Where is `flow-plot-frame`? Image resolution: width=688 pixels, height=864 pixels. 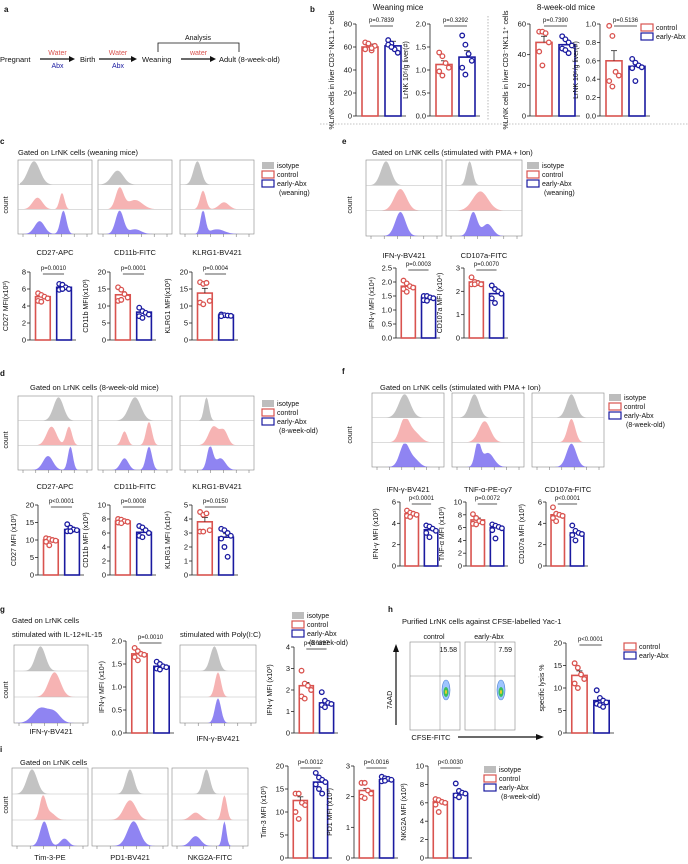 flow-plot-frame is located at coordinates (435, 686).